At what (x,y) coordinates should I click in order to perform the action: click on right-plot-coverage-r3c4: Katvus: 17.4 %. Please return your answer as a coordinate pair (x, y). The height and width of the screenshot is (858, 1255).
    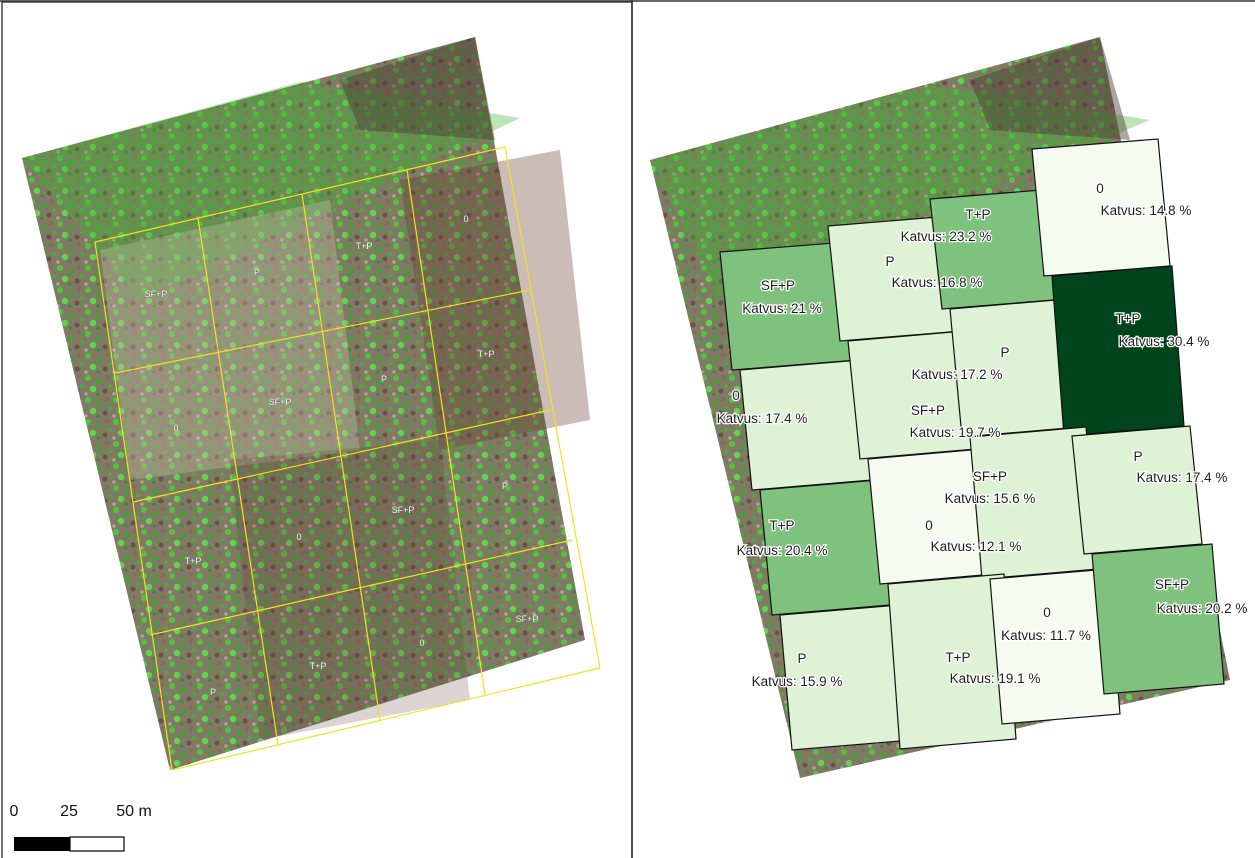
    Looking at the image, I should click on (1182, 477).